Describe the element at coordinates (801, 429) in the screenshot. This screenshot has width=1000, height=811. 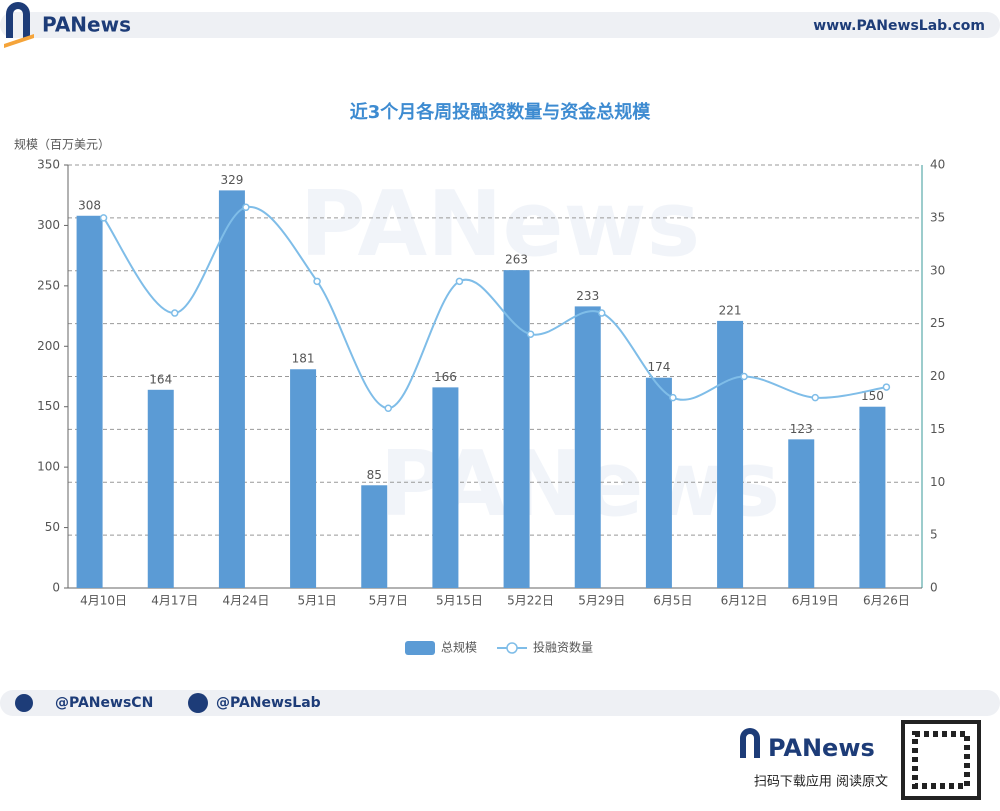
I see `bar-value-label: 123` at that location.